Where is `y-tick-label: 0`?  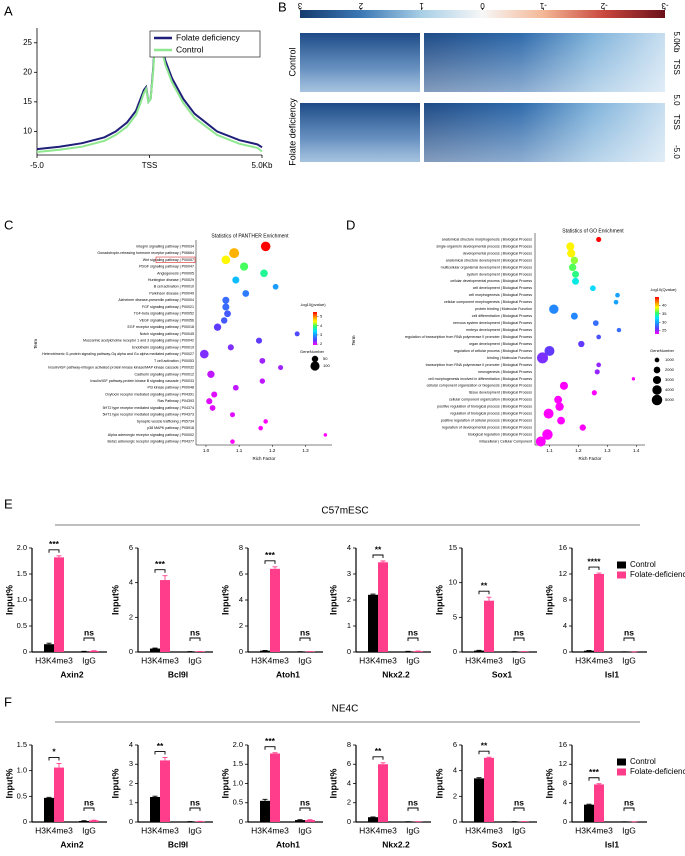 y-tick-label: 0 is located at coordinates (349, 651).